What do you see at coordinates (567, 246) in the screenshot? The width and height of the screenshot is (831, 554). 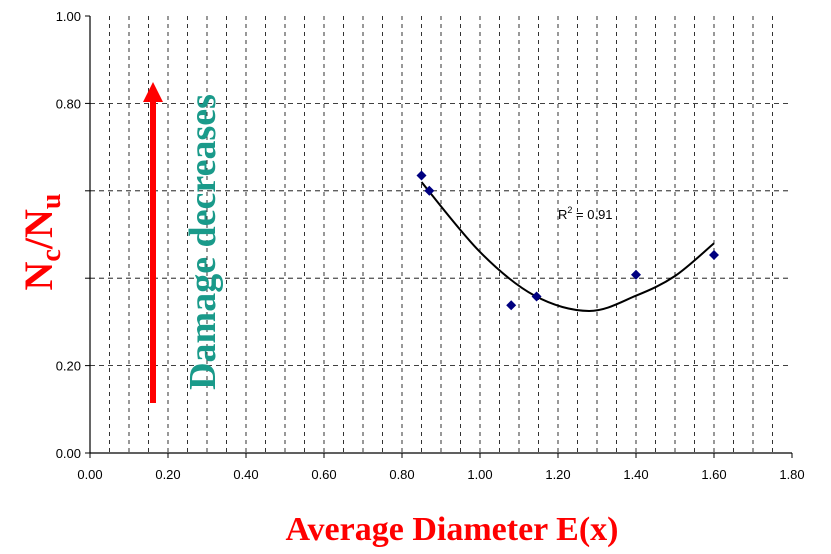 I see `trendline` at bounding box center [567, 246].